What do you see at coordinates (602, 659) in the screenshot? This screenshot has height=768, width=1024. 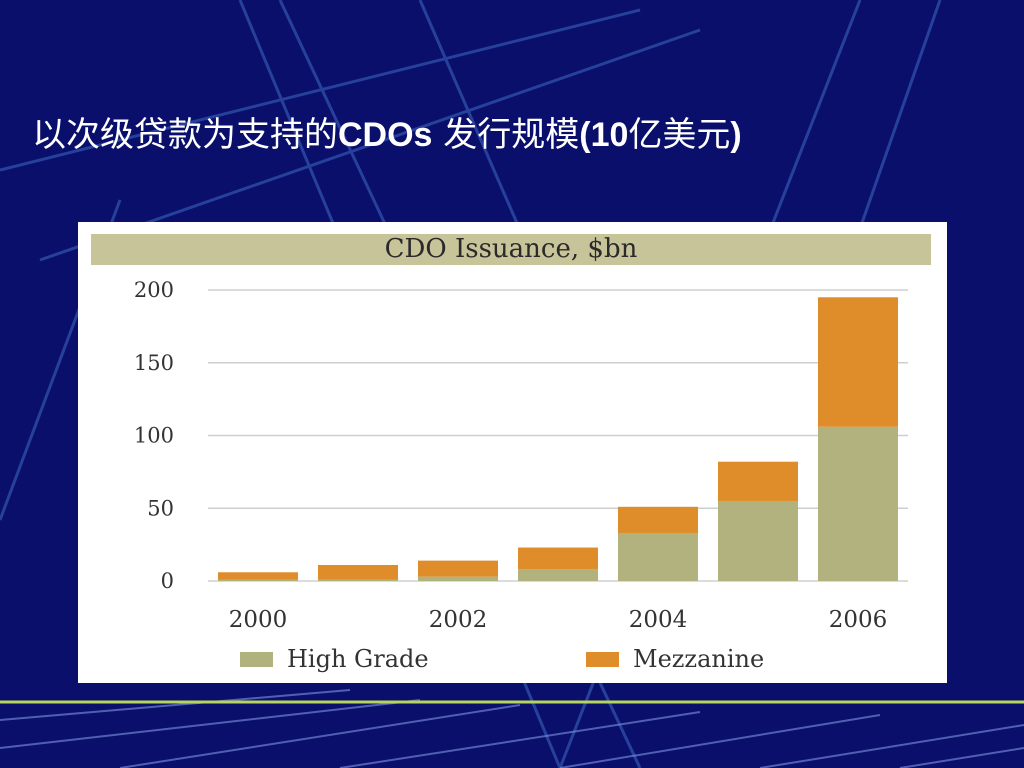 I see `legend-swatch-mezzanine` at bounding box center [602, 659].